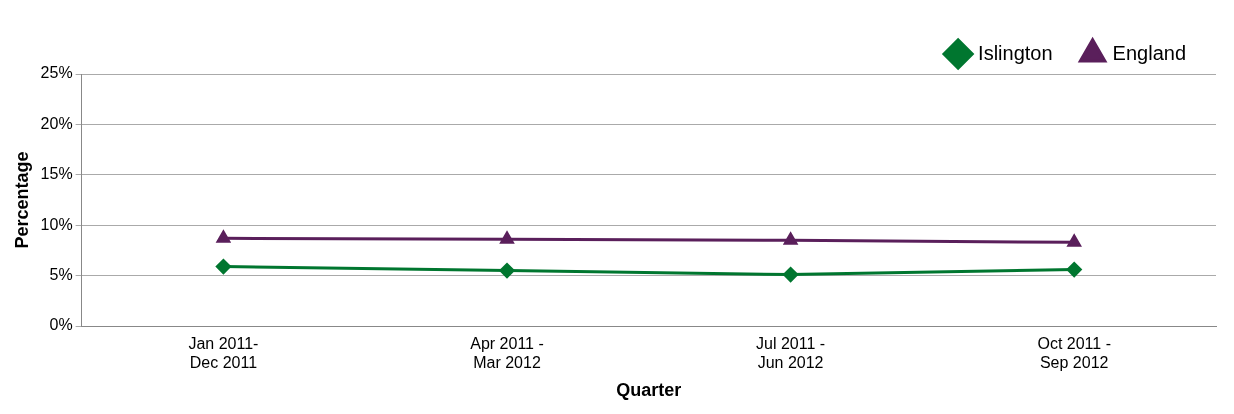 The width and height of the screenshot is (1234, 414). Describe the element at coordinates (791, 353) in the screenshot. I see `x-tick-label: Jul 2011 - Jun 2012` at that location.